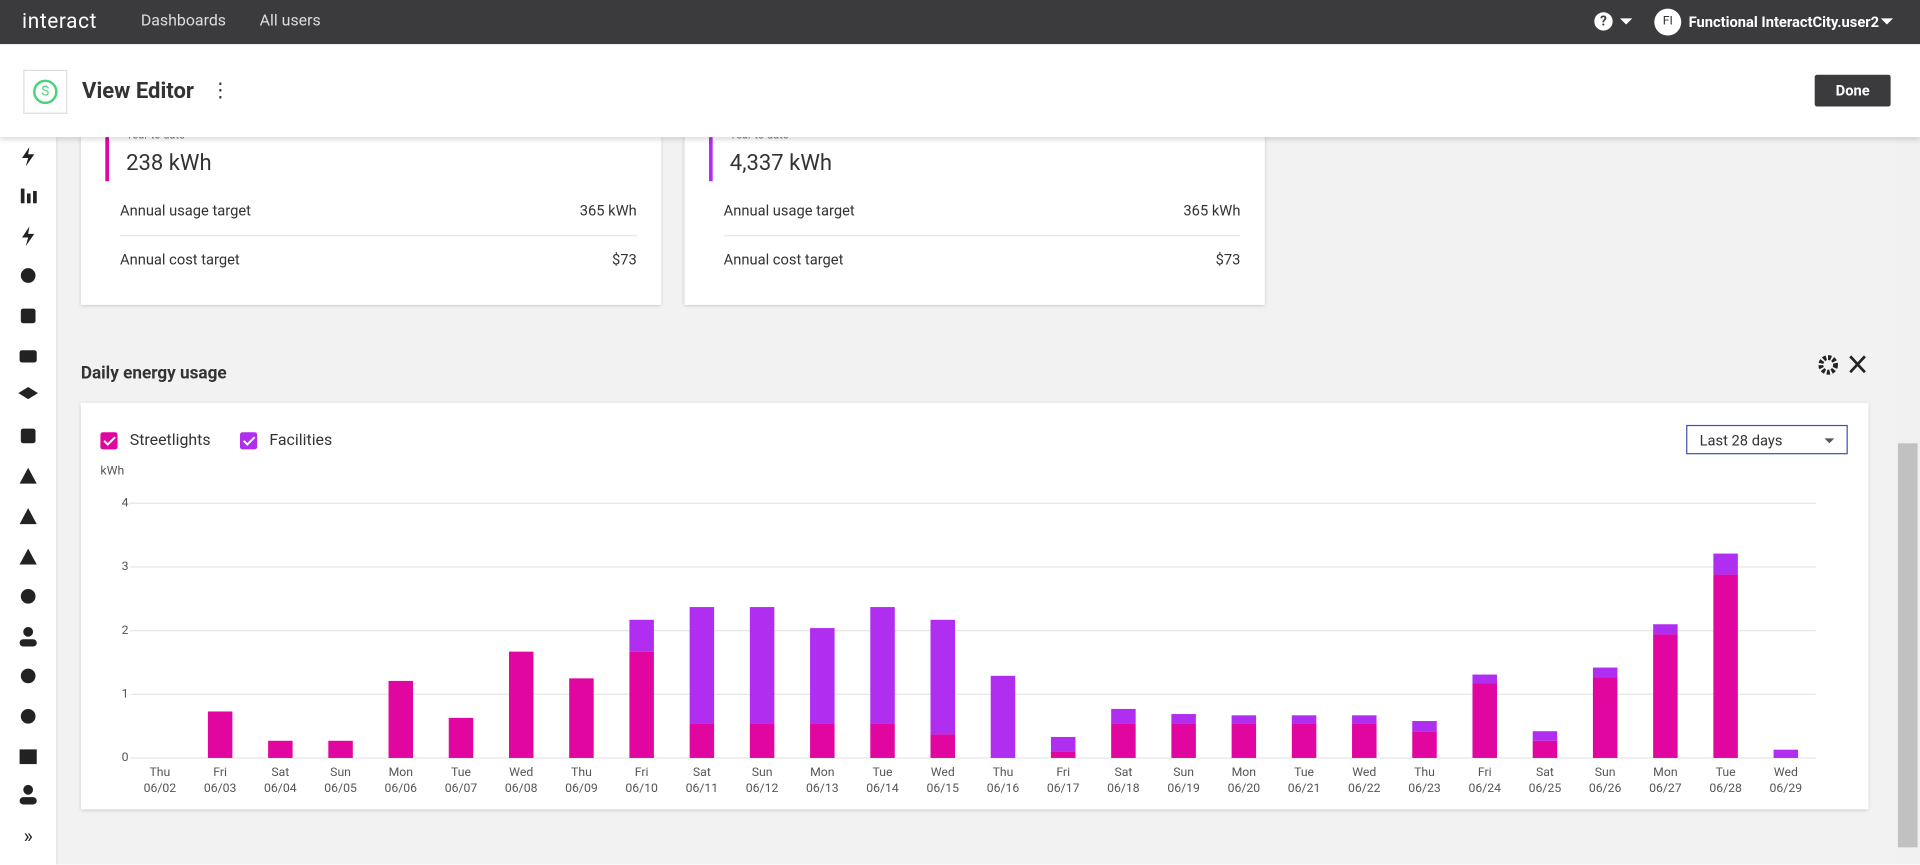 The image size is (1920, 865). Describe the element at coordinates (1784, 22) in the screenshot. I see `user-name: Functional InteractCity.user2` at that location.